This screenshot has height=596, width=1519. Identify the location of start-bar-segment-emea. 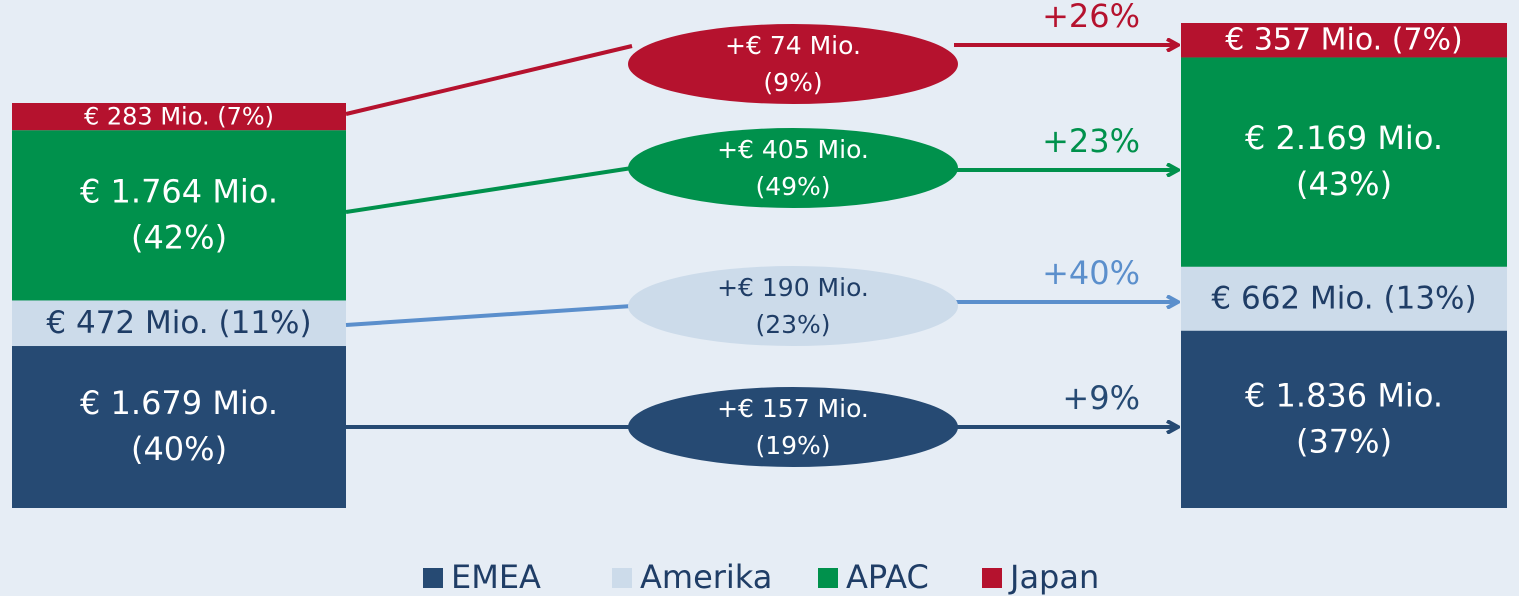
(179, 427).